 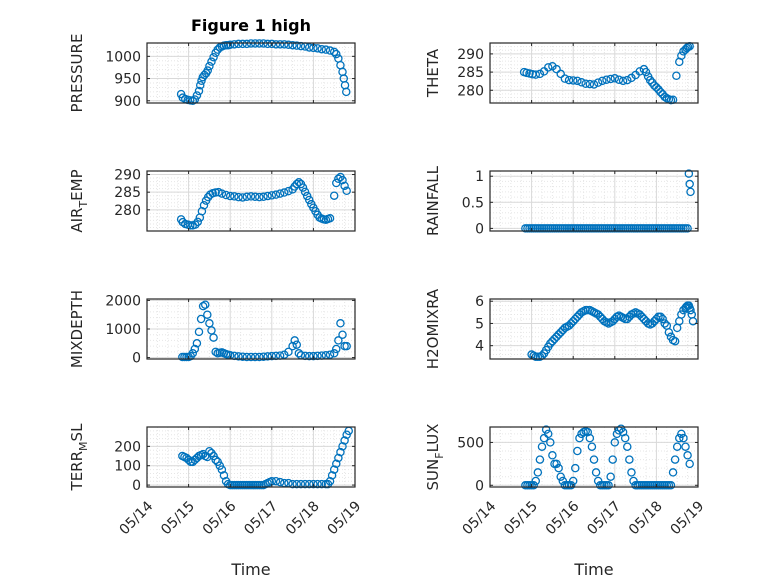 What do you see at coordinates (688, 518) in the screenshot?
I see `x-tick-label: 05/19` at bounding box center [688, 518].